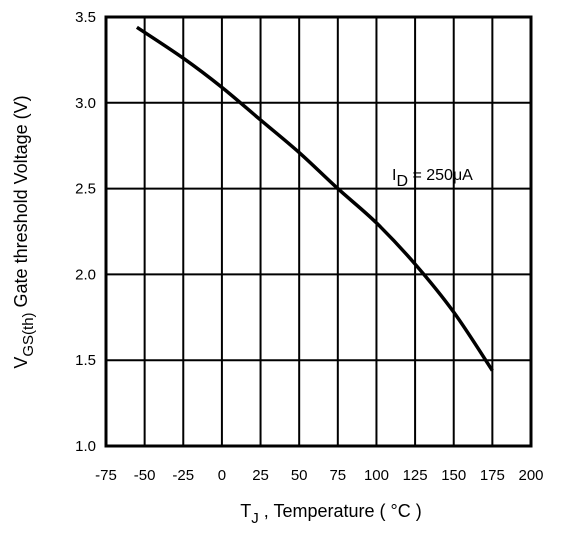 The height and width of the screenshot is (534, 575). I want to click on y-tick-label: 2.5, so click(85, 189).